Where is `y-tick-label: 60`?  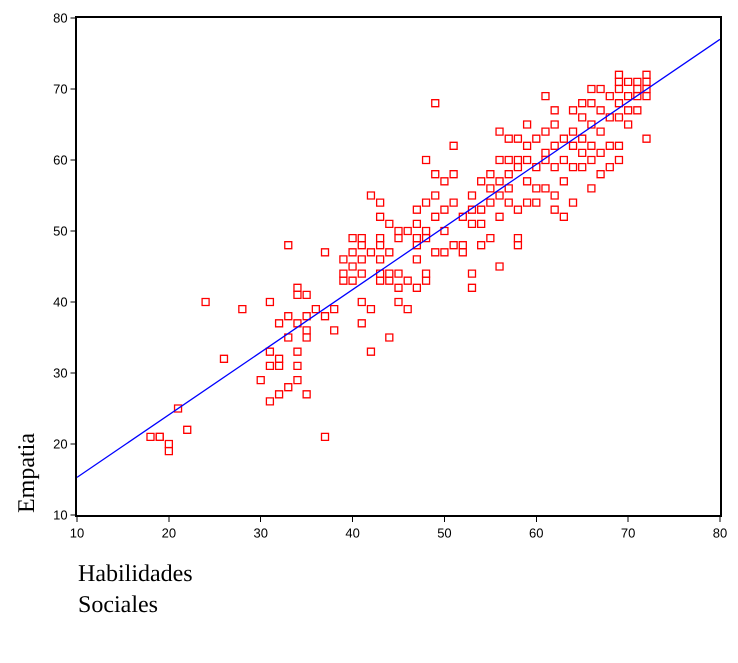 y-tick-label: 60 is located at coordinates (60, 160).